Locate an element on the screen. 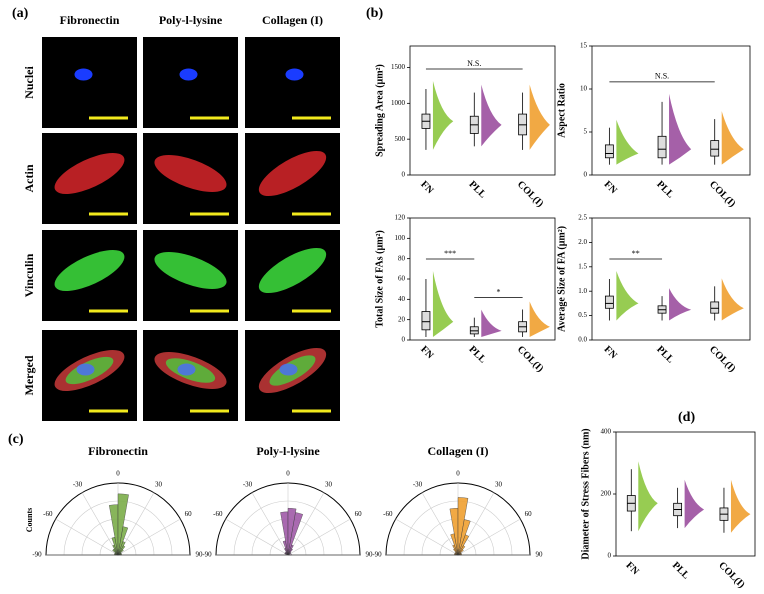  column-header: Fibronectin is located at coordinates (90, 20).